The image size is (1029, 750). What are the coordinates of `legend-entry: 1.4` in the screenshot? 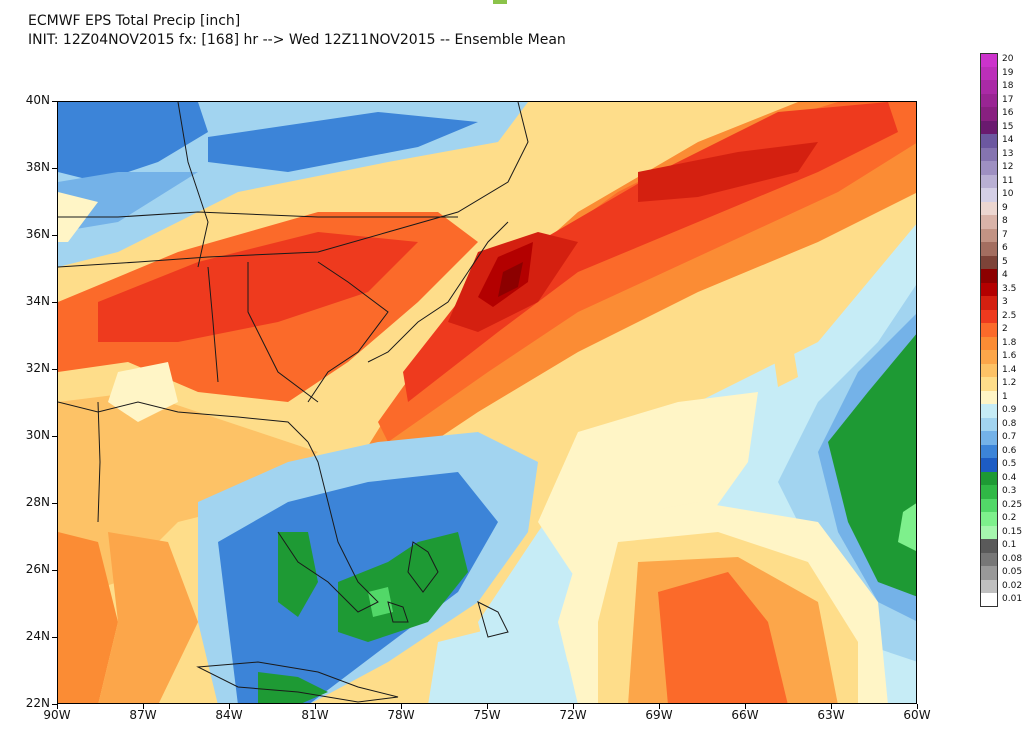 It's located at (1004, 370).